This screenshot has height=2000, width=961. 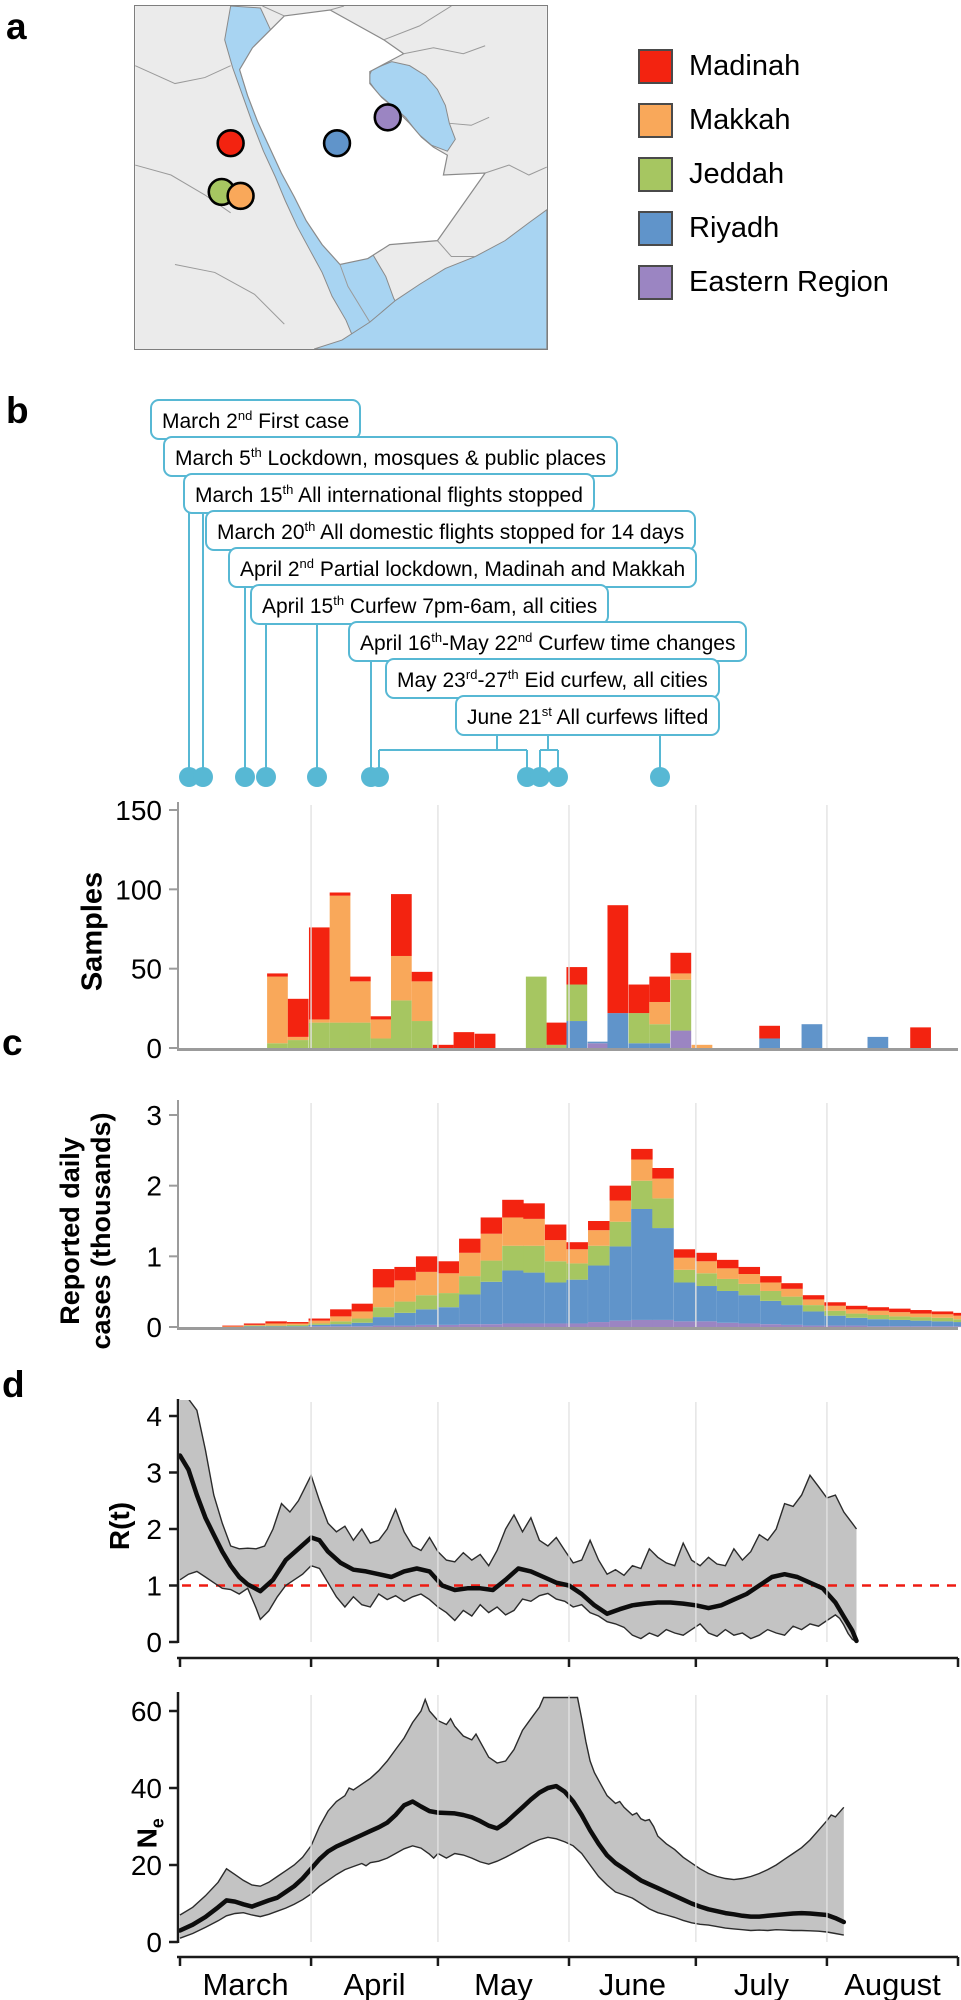 What do you see at coordinates (17, 410) in the screenshot?
I see `panel-label-b: b` at bounding box center [17, 410].